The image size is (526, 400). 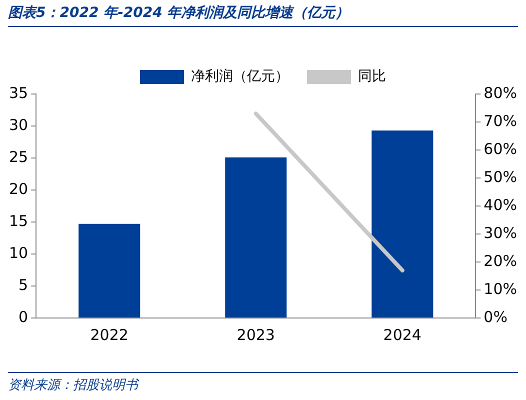 What do you see at coordinates (18, 221) in the screenshot?
I see `y-tick-label: 15` at bounding box center [18, 221].